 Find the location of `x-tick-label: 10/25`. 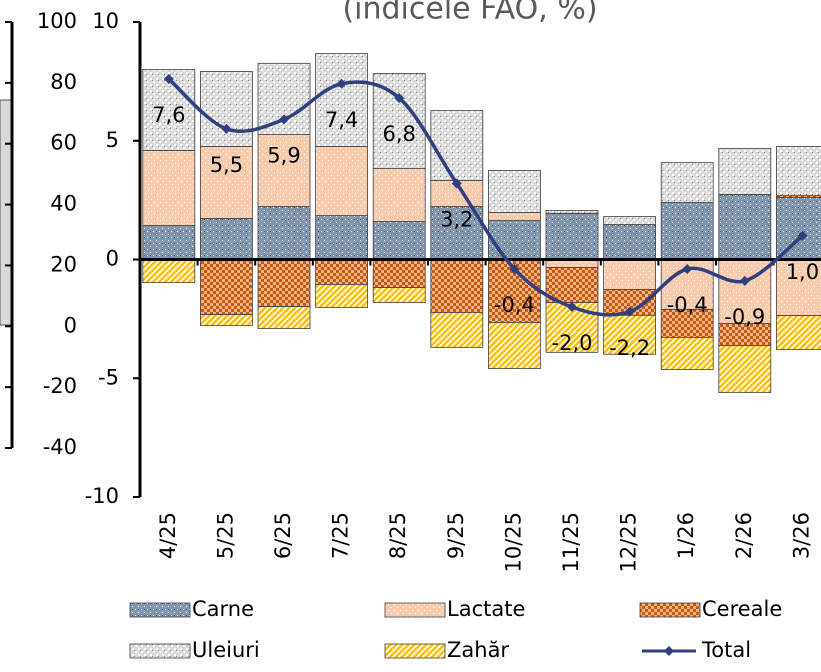

x-tick-label: 10/25 is located at coordinates (513, 542).